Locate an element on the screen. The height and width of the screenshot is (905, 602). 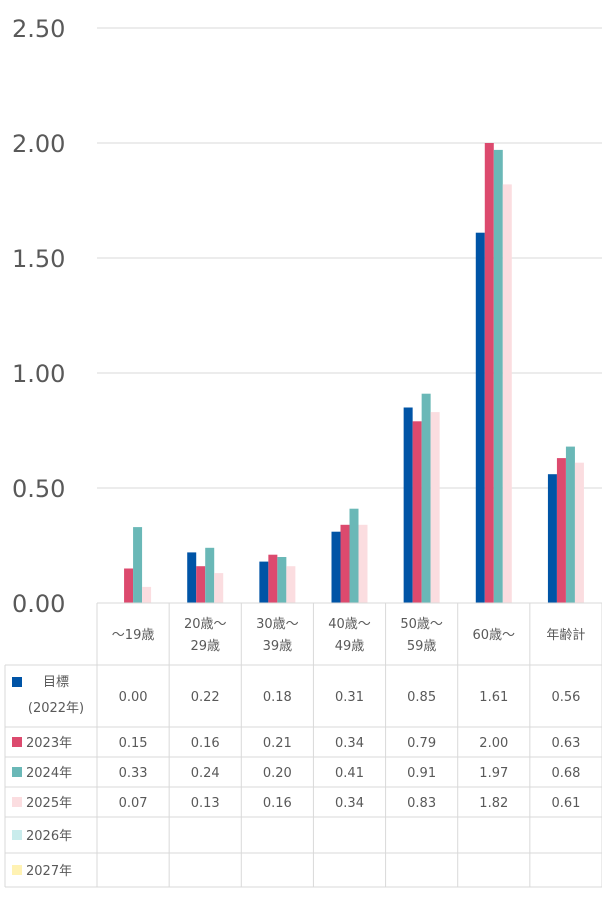
data-label: 0.41 is located at coordinates (349, 773).